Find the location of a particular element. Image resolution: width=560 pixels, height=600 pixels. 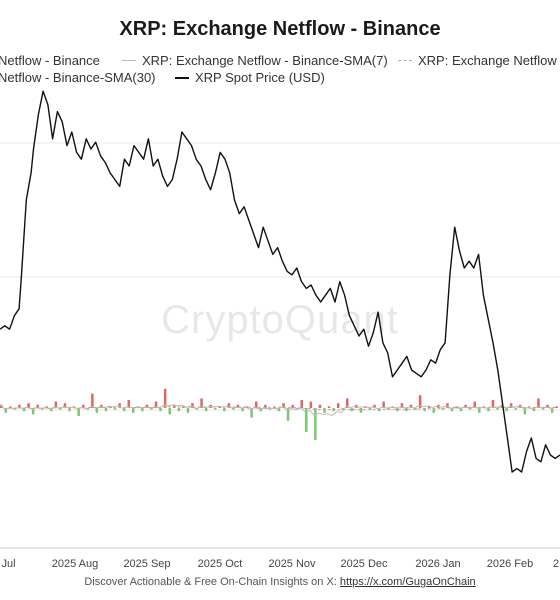

legend-swatch-price is located at coordinates (182, 77).